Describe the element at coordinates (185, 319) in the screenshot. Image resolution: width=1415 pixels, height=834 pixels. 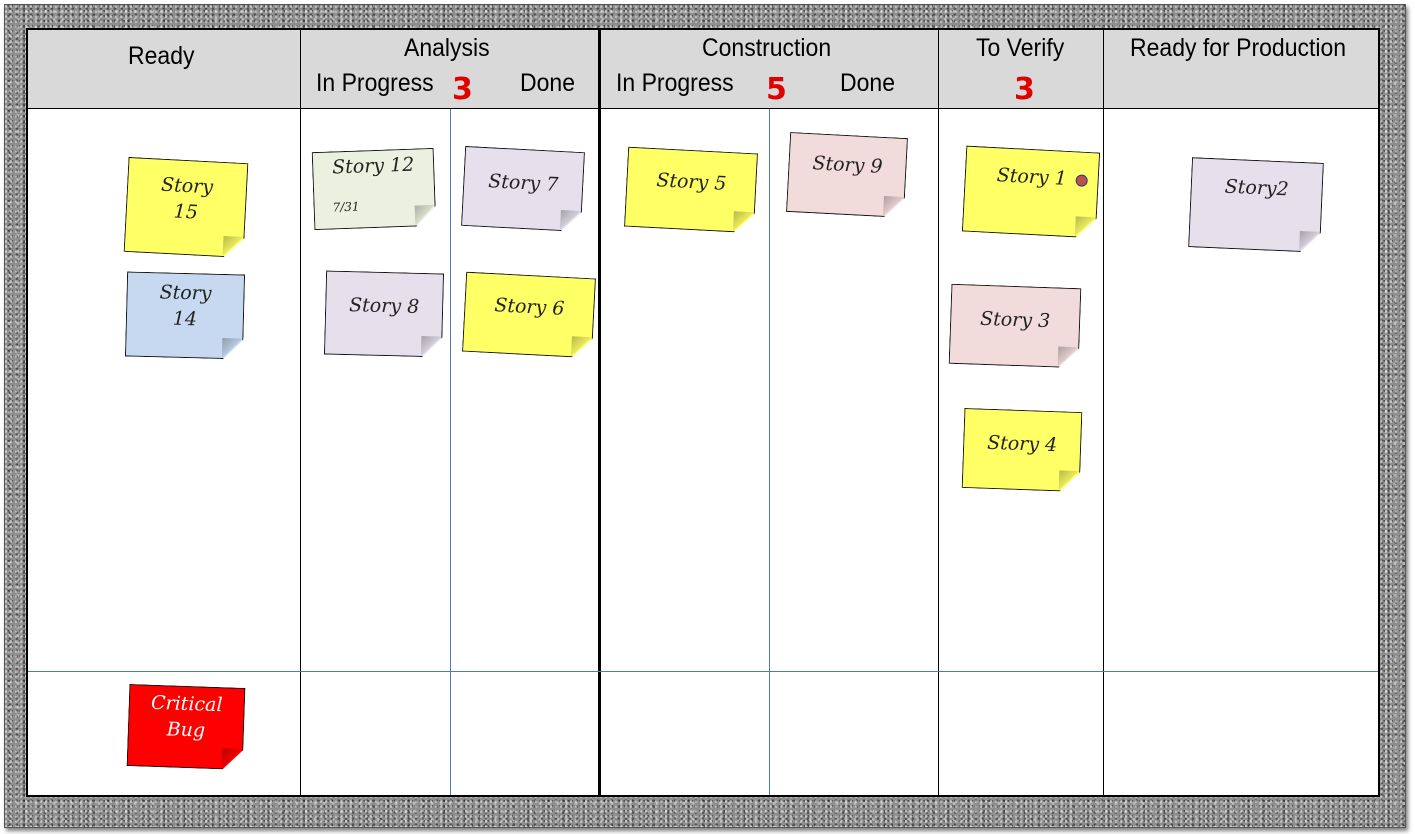
I see `card-label-line: 14` at that location.